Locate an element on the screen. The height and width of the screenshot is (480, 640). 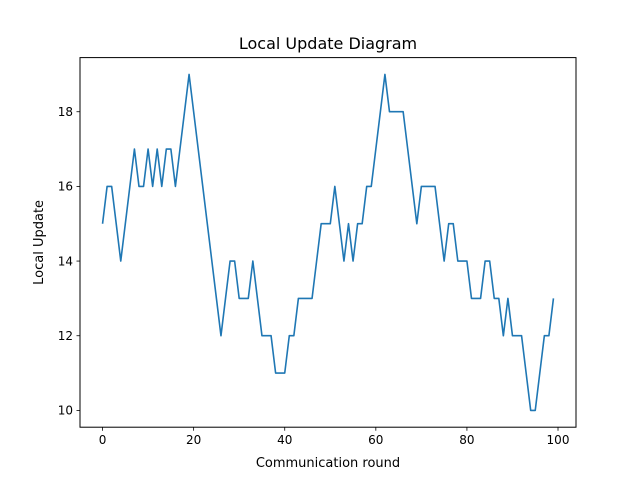
x-tick-label: 40 is located at coordinates (284, 440).